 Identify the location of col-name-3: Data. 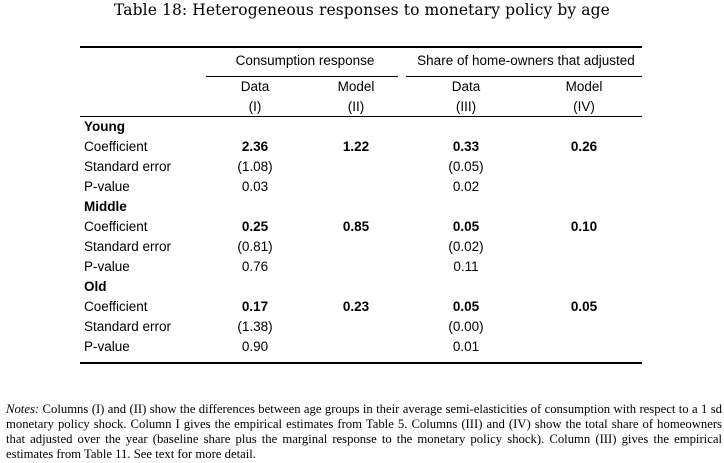
(466, 86).